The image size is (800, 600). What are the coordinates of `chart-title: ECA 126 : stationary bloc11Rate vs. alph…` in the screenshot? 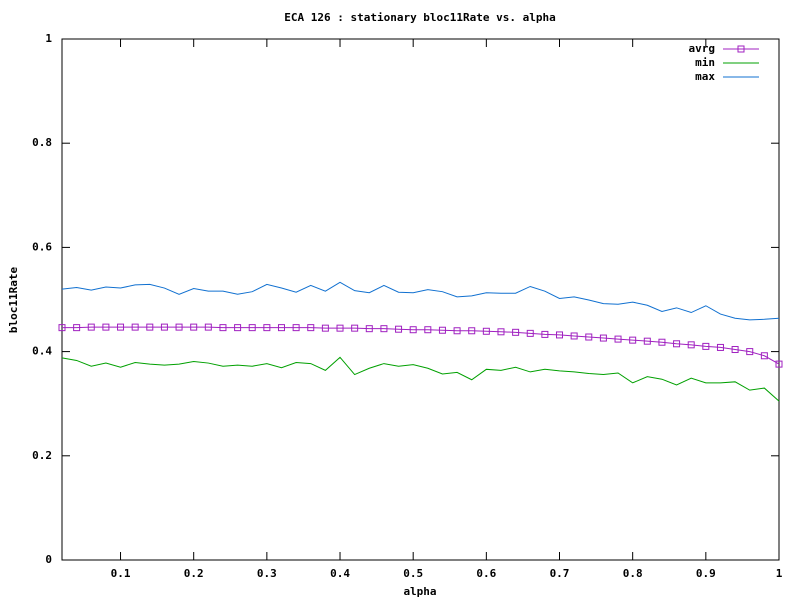 It's located at (420, 17).